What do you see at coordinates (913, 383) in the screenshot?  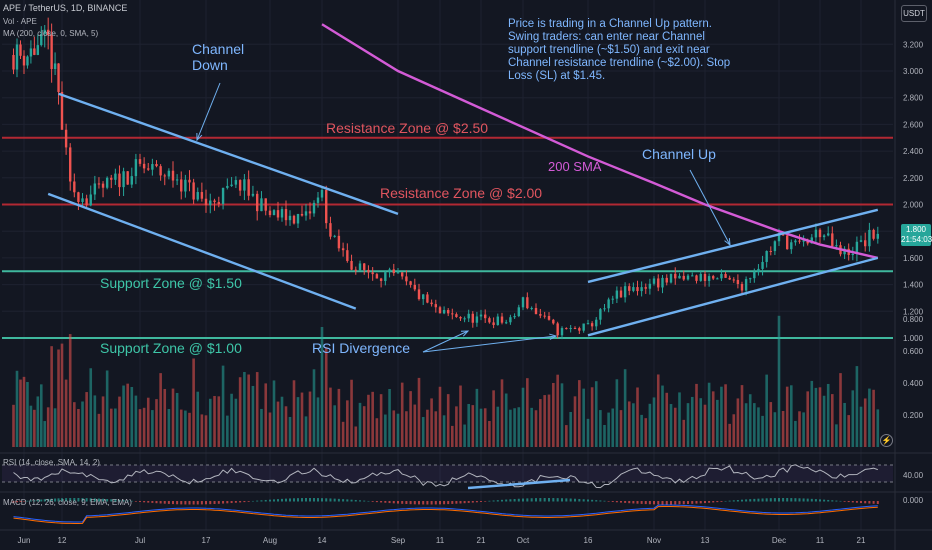 I see `volume-tick-label: 0.400` at bounding box center [913, 383].